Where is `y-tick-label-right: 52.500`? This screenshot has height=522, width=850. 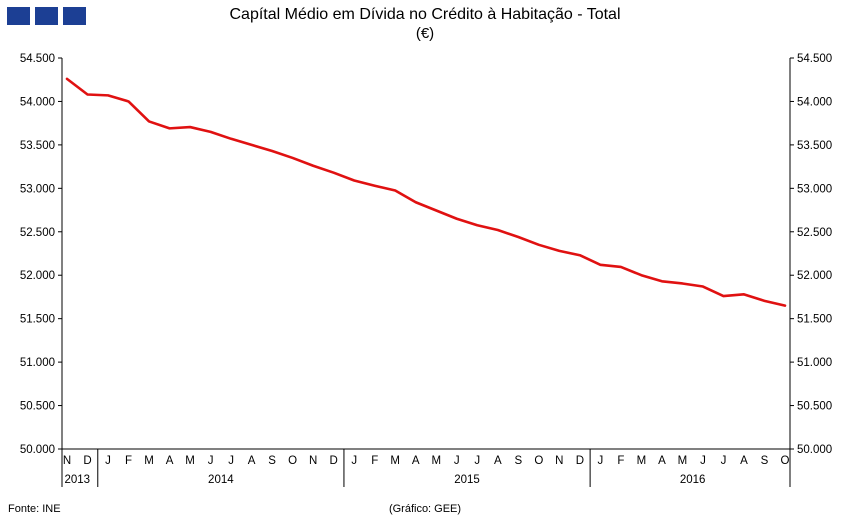 y-tick-label-right: 52.500 is located at coordinates (814, 233).